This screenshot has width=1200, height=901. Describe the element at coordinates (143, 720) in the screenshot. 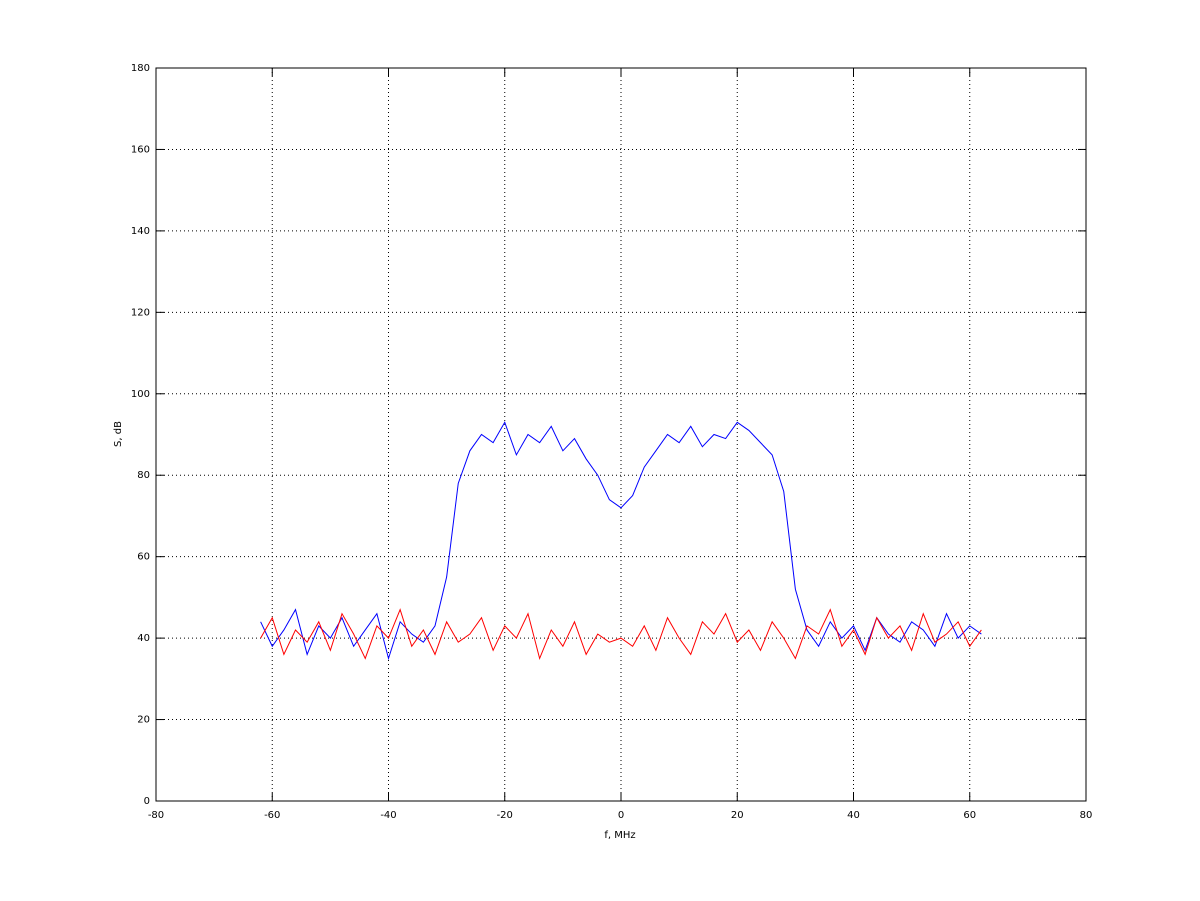

I see `y-tick-label: 20` at that location.